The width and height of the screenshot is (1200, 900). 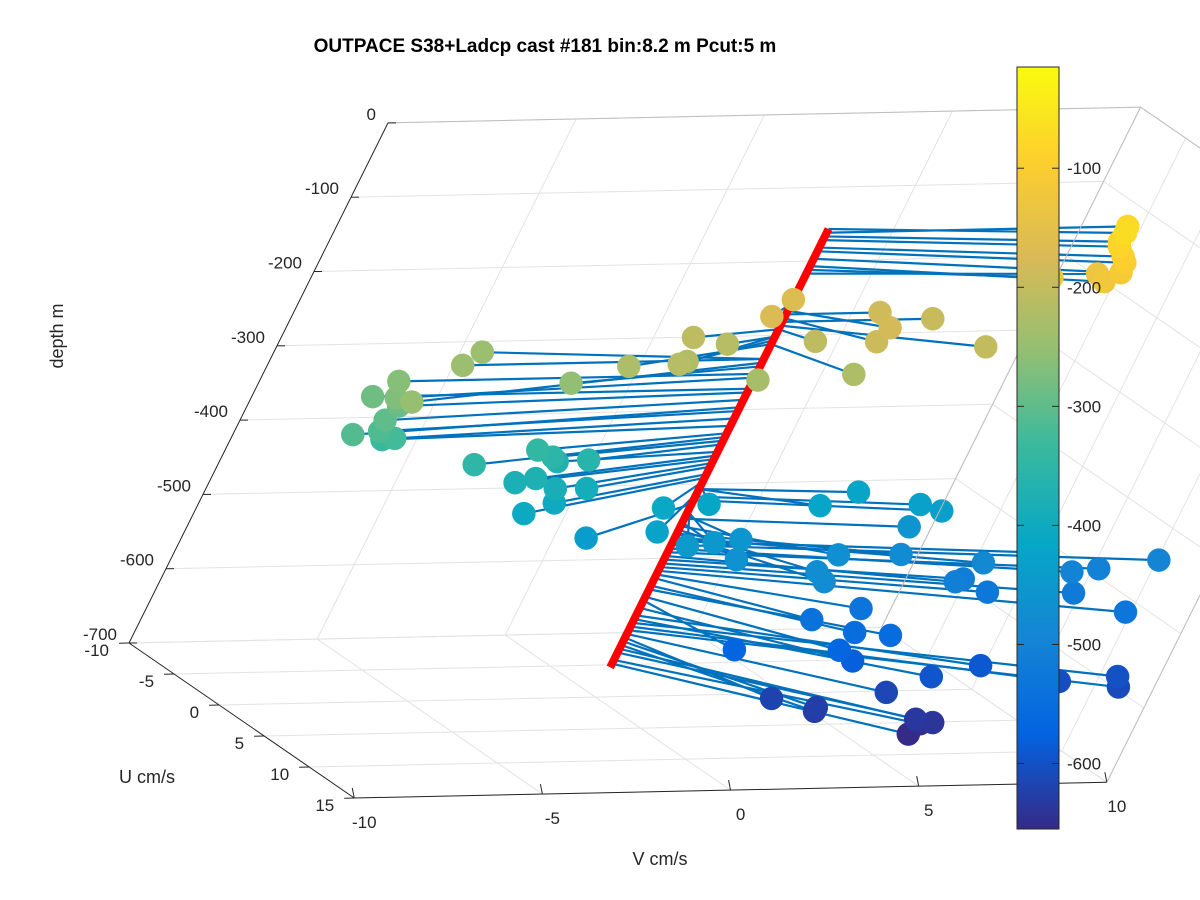 I want to click on z-tick-label: -200, so click(x=285, y=263).